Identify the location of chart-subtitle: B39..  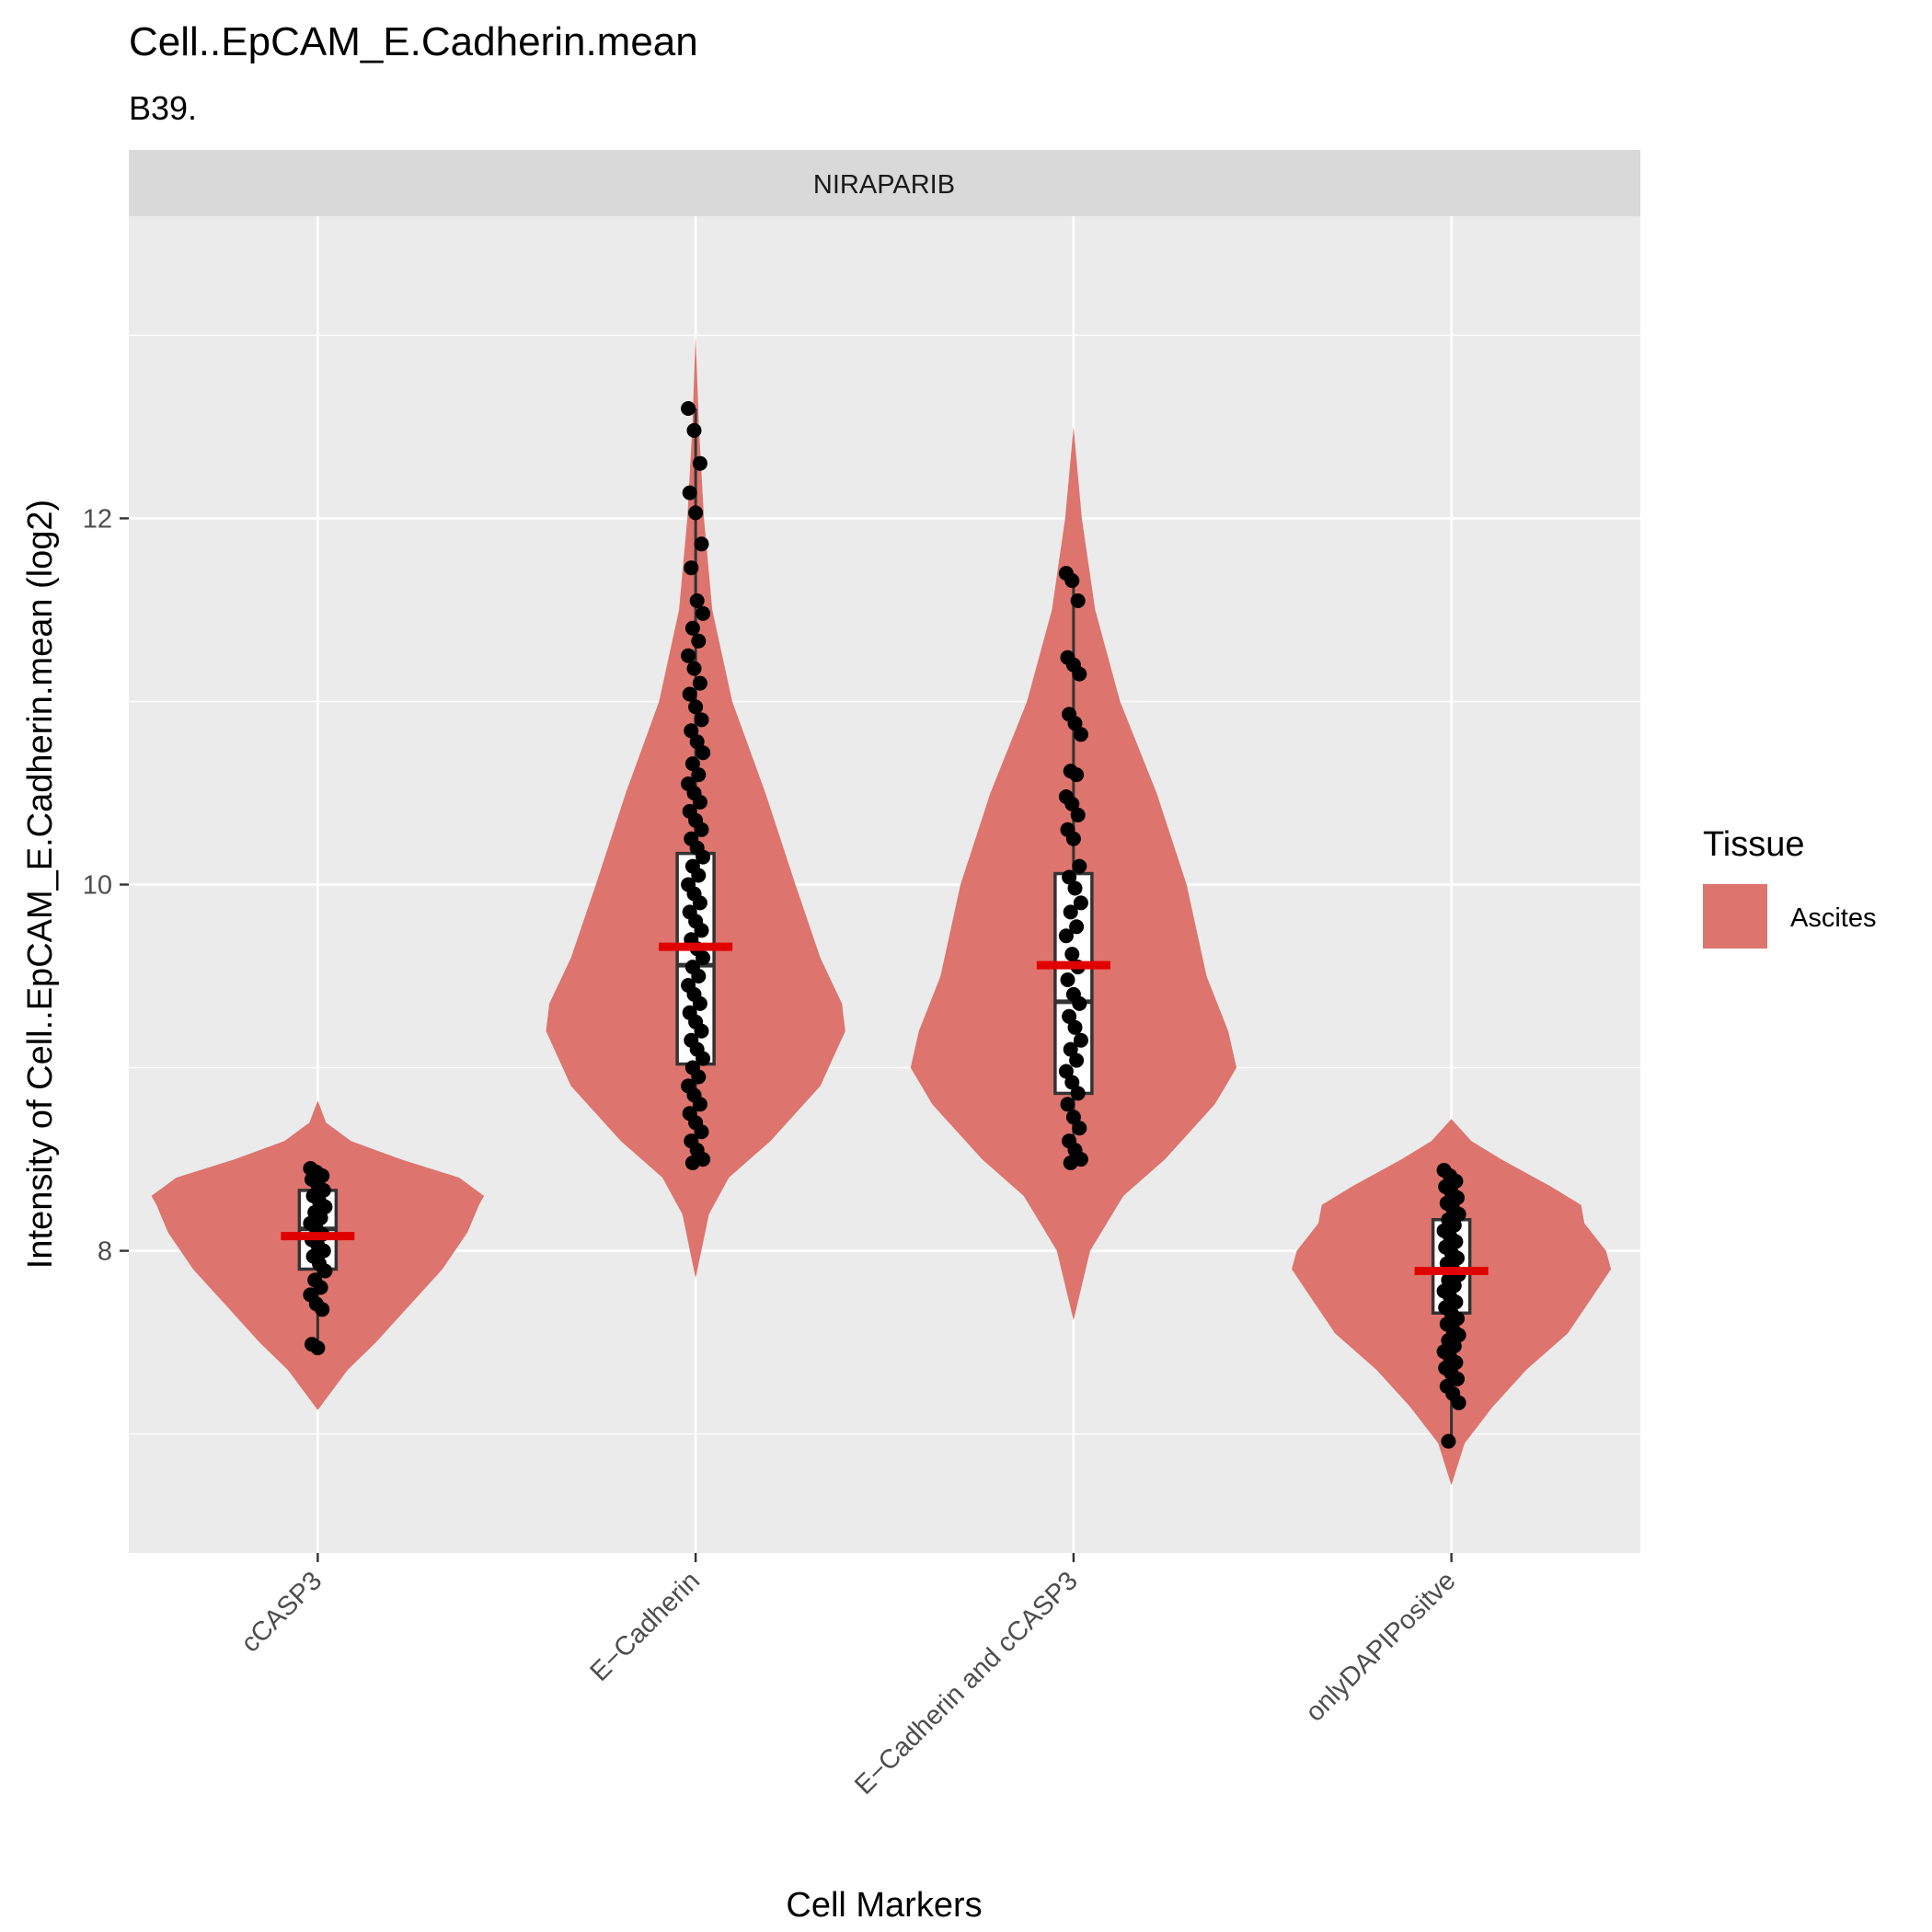
(163, 108).